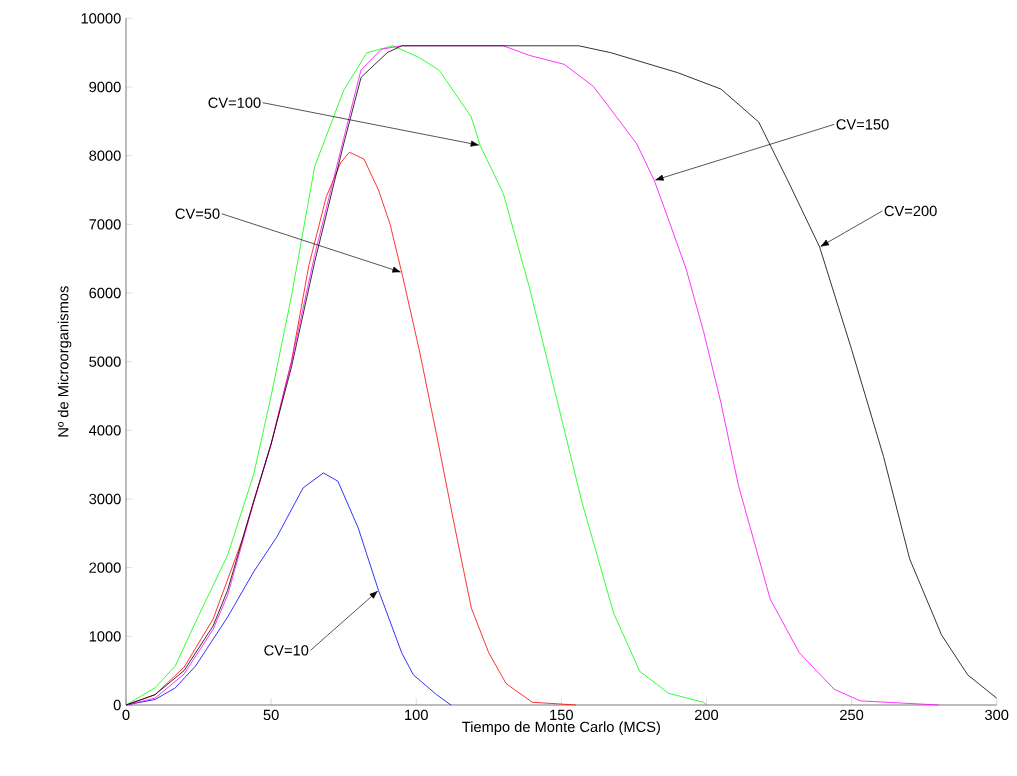  What do you see at coordinates (561, 728) in the screenshot?
I see `x-axis-title: Tiempo de Monte Carlo (MCS)` at bounding box center [561, 728].